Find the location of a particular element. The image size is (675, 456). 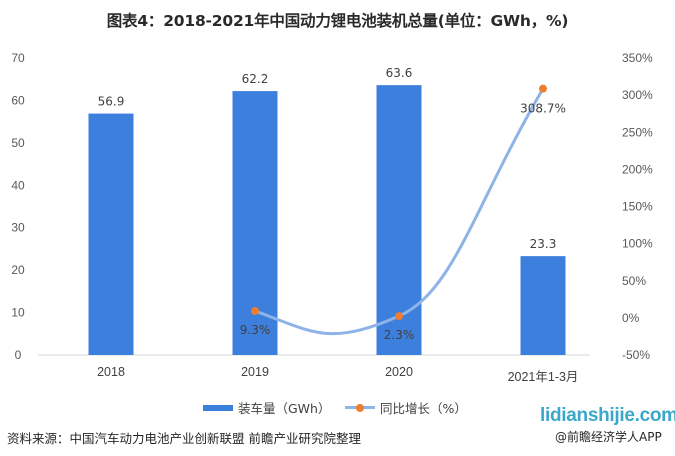

source-note: 资料来源：中国汽车动力电池产业创新联盟 前瞻产业研究院整理 is located at coordinates (184, 438).